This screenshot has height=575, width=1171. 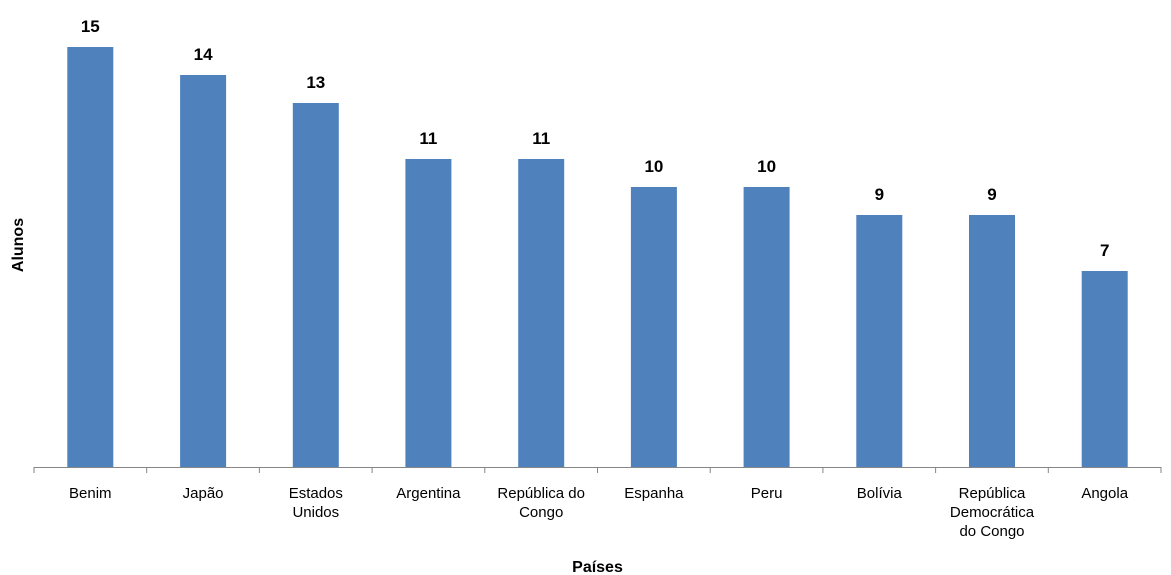 What do you see at coordinates (992, 341) in the screenshot?
I see `bar-republica-democratica-do-congo` at bounding box center [992, 341].